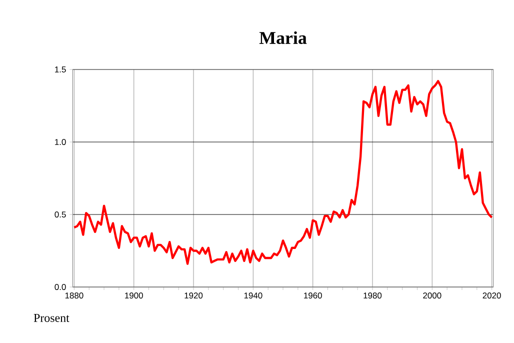  Describe the element at coordinates (373, 295) in the screenshot. I see `x-tick-label: 1980` at that location.